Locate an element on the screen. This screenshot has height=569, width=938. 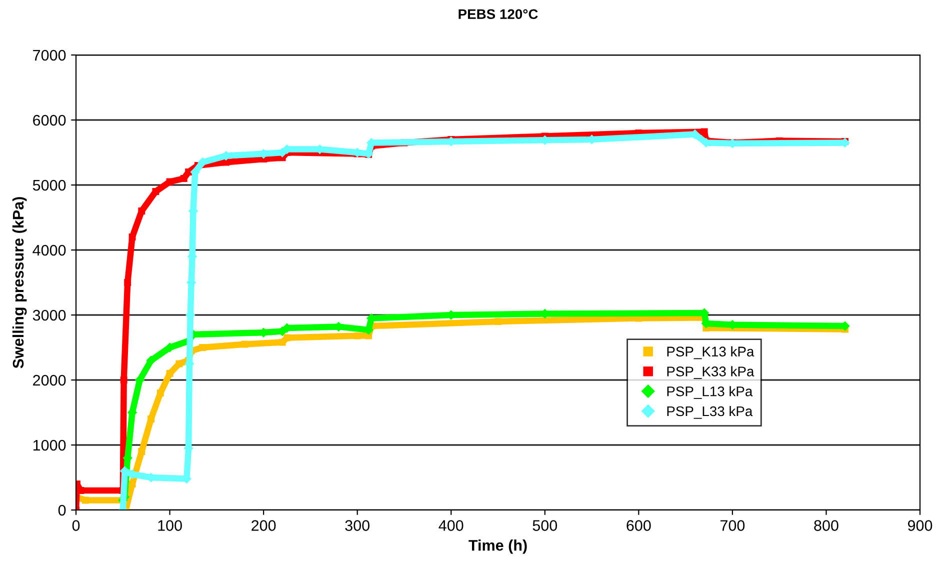
legend-label: PSP_K33 kPa is located at coordinates (710, 373).